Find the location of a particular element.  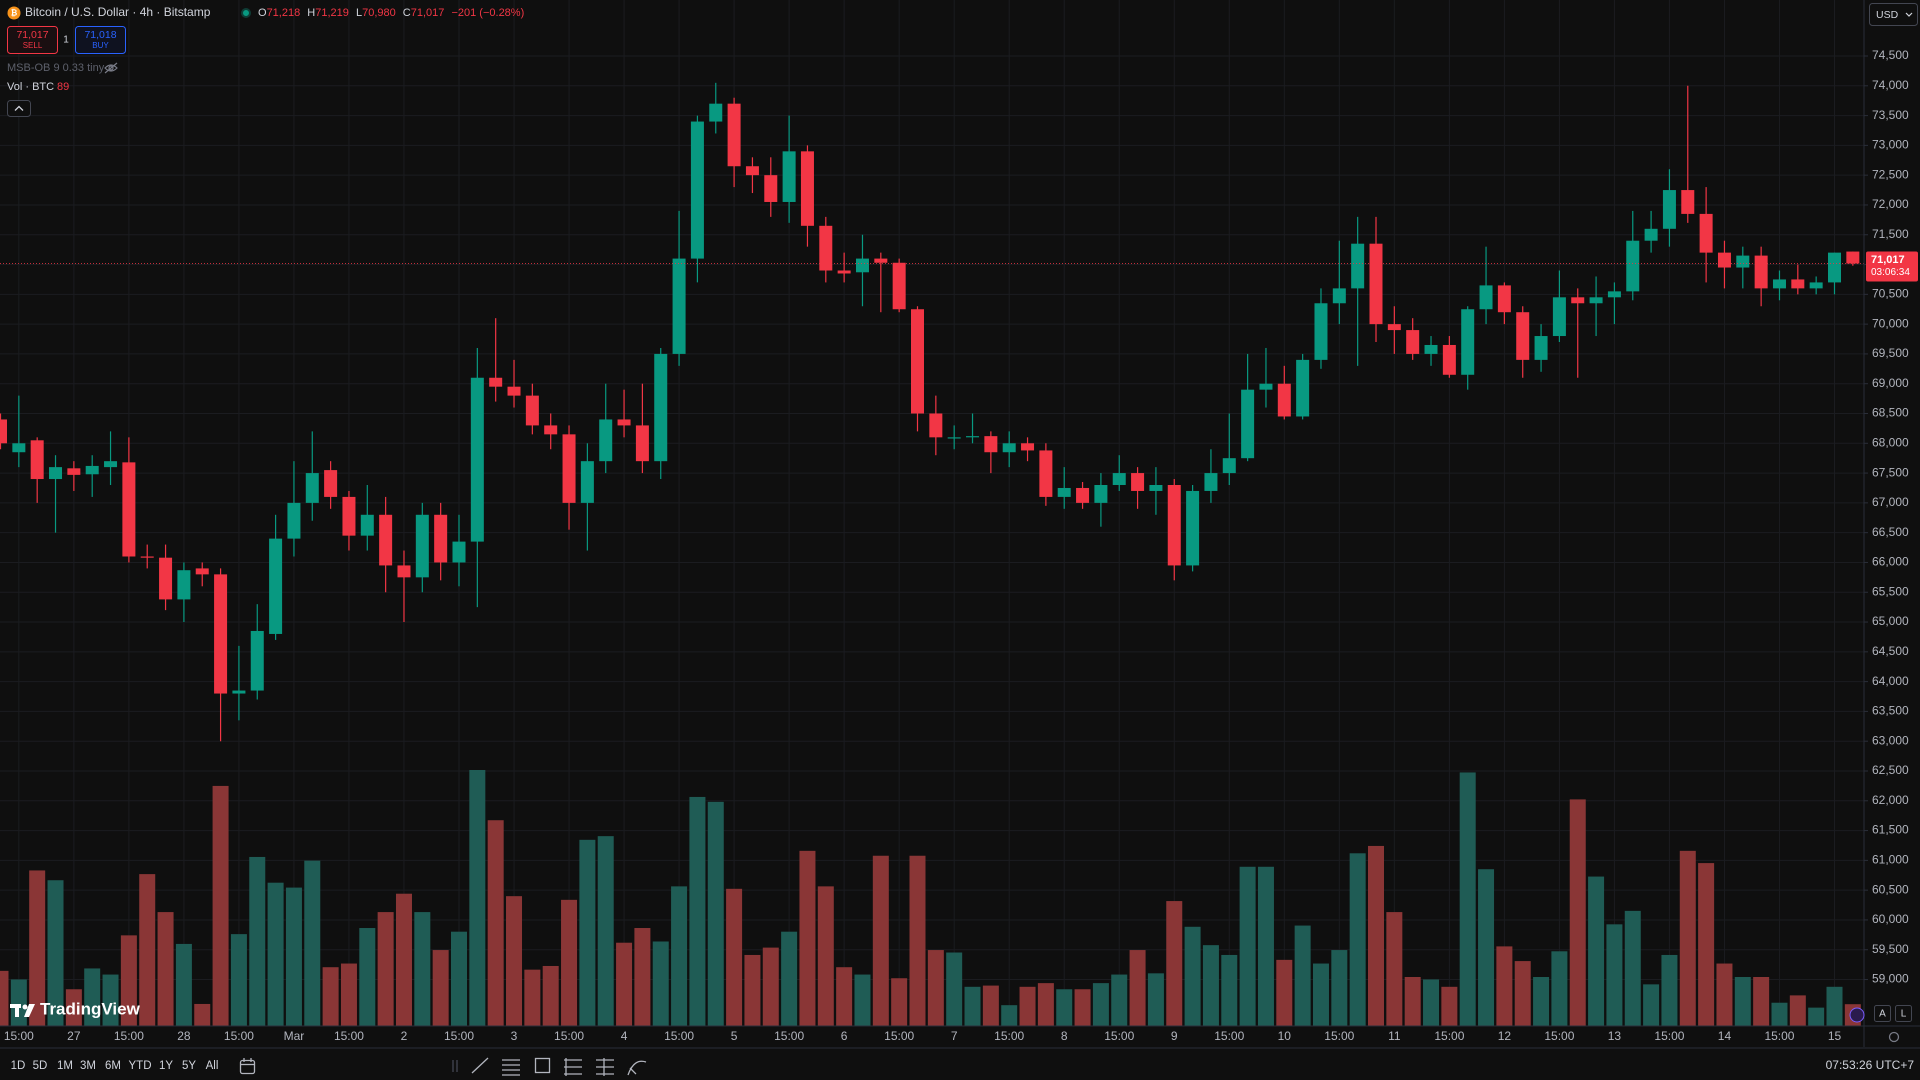

range-button: 3M is located at coordinates (88, 1066).